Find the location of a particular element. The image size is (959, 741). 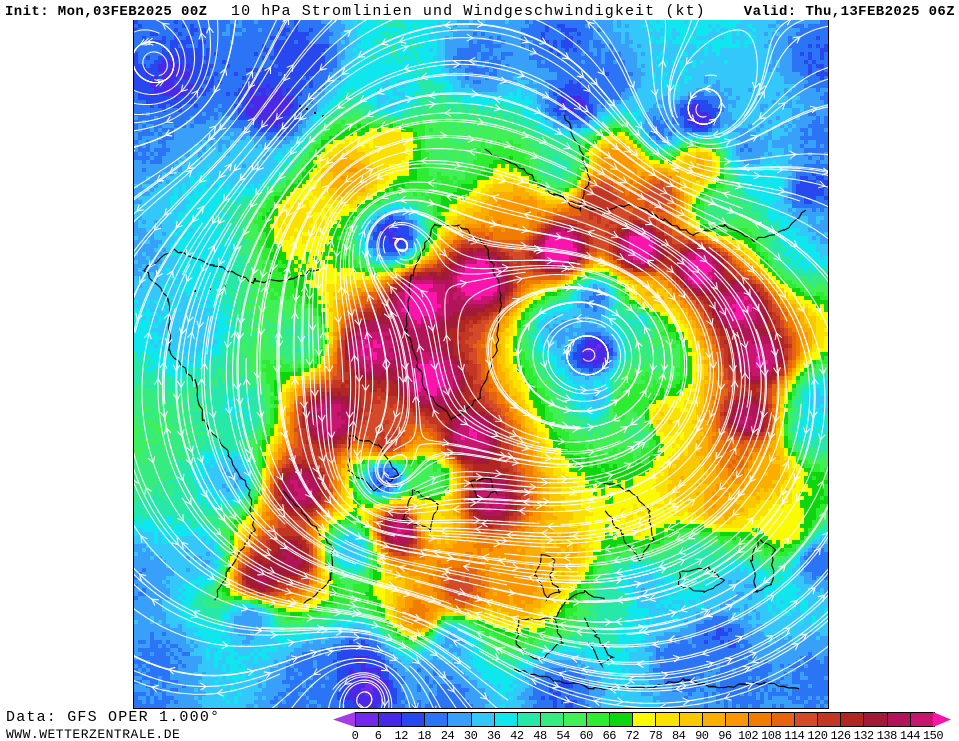

colorbar-tick-96: 96 is located at coordinates (725, 735).